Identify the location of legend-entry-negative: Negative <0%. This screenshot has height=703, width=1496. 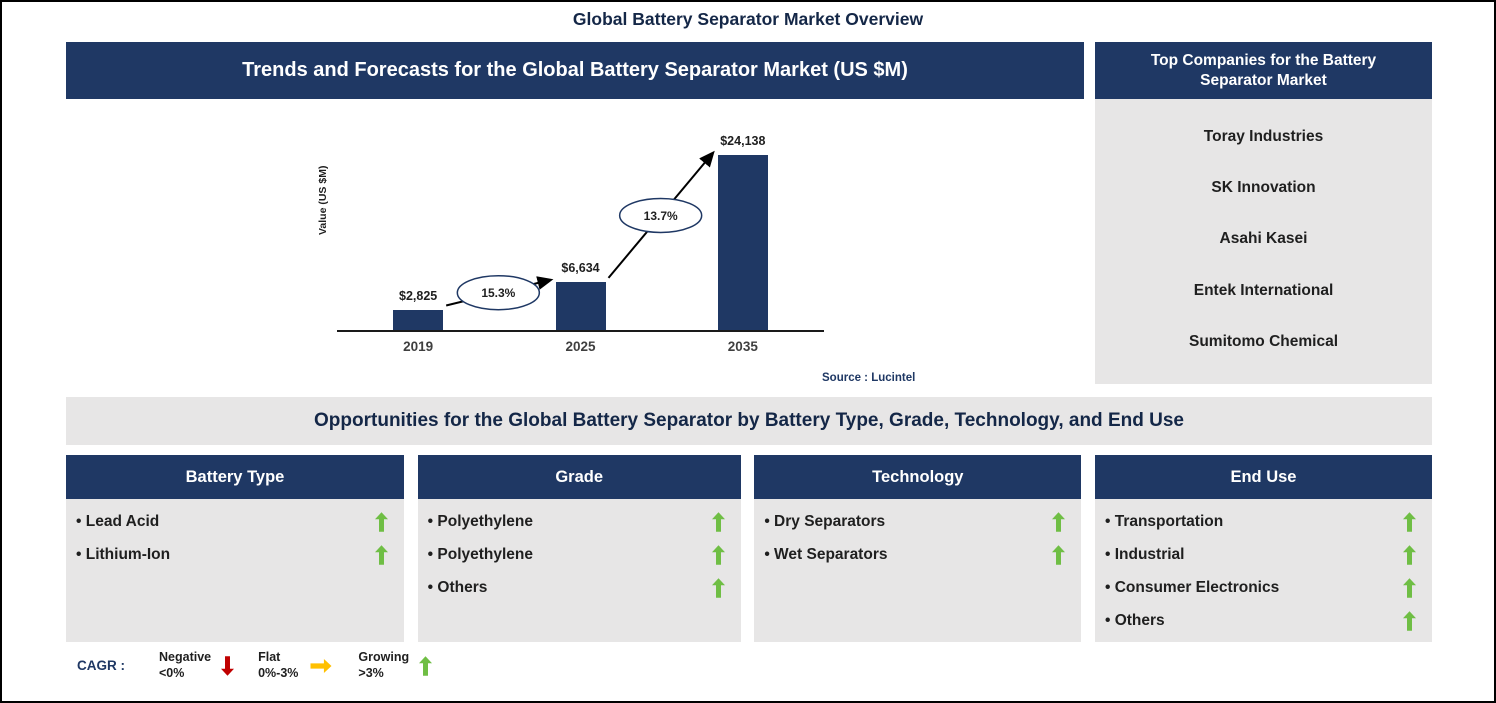
(197, 665).